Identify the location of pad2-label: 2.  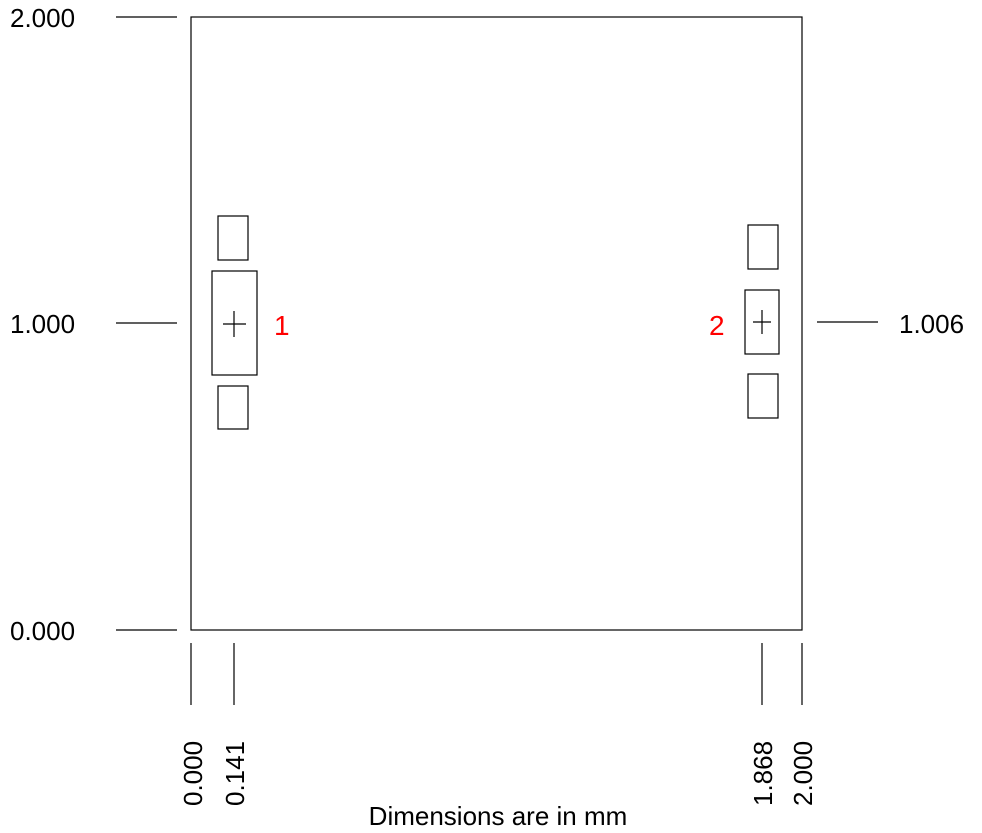
(717, 325).